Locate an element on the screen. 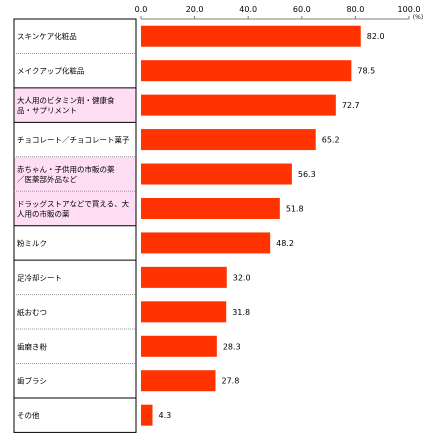 This screenshot has width=438, height=443. value-label: 27.8 is located at coordinates (231, 381).